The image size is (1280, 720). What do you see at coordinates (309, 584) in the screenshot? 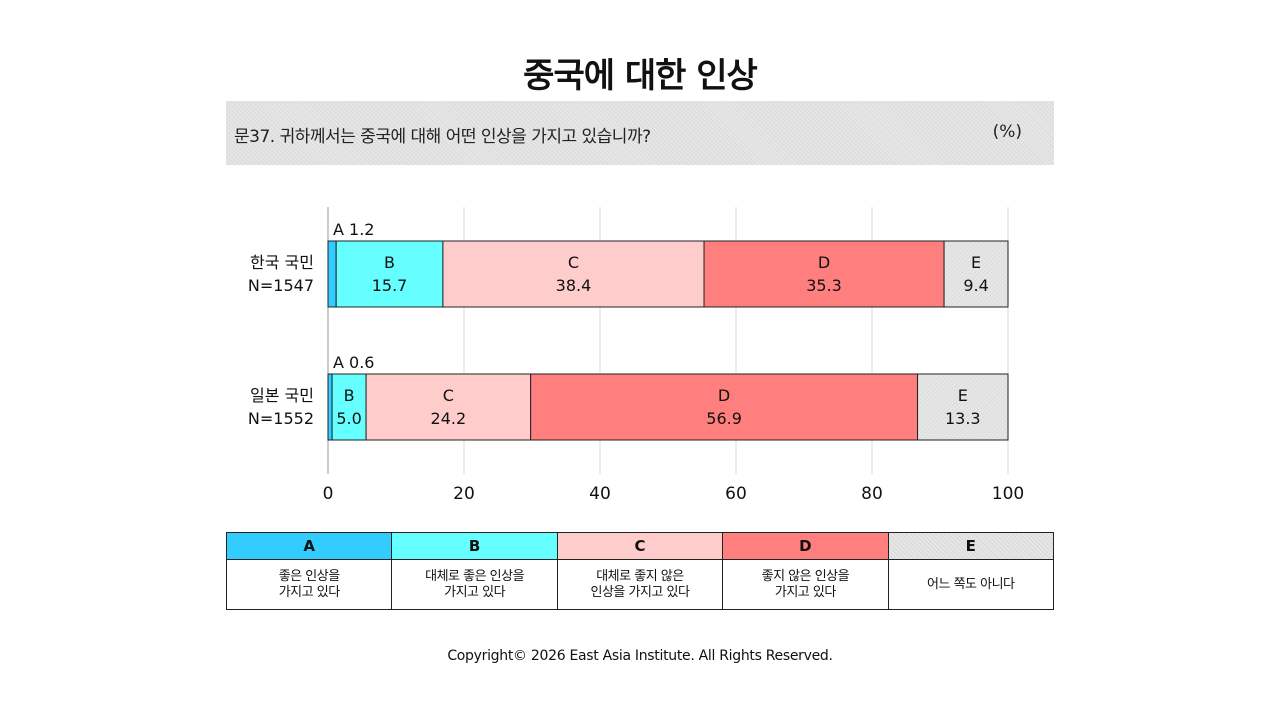
I see `legend-text-a: 좋은 인상을 가지고 있다` at bounding box center [309, 584].